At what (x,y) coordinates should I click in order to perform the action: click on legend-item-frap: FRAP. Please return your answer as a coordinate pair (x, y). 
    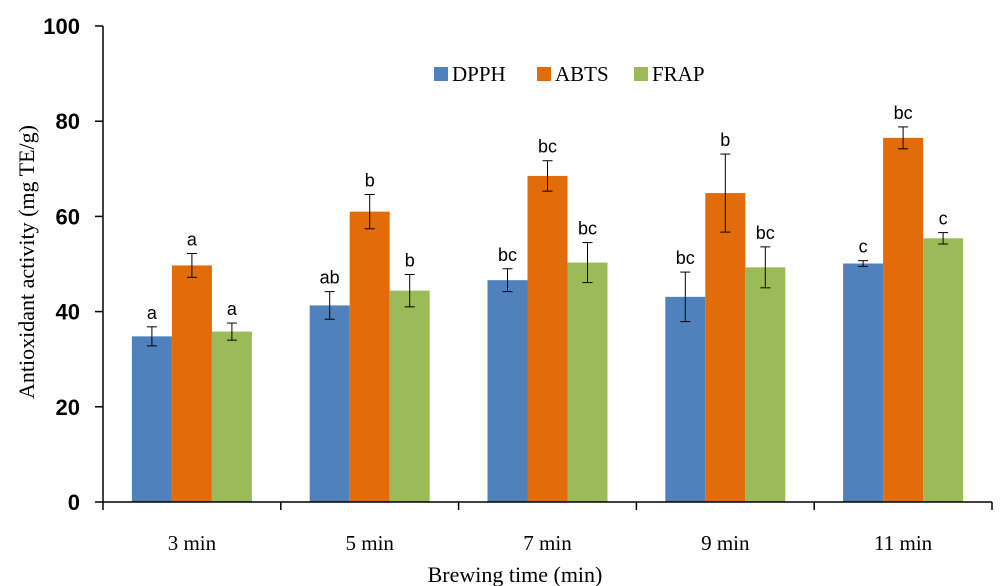
    Looking at the image, I should click on (669, 74).